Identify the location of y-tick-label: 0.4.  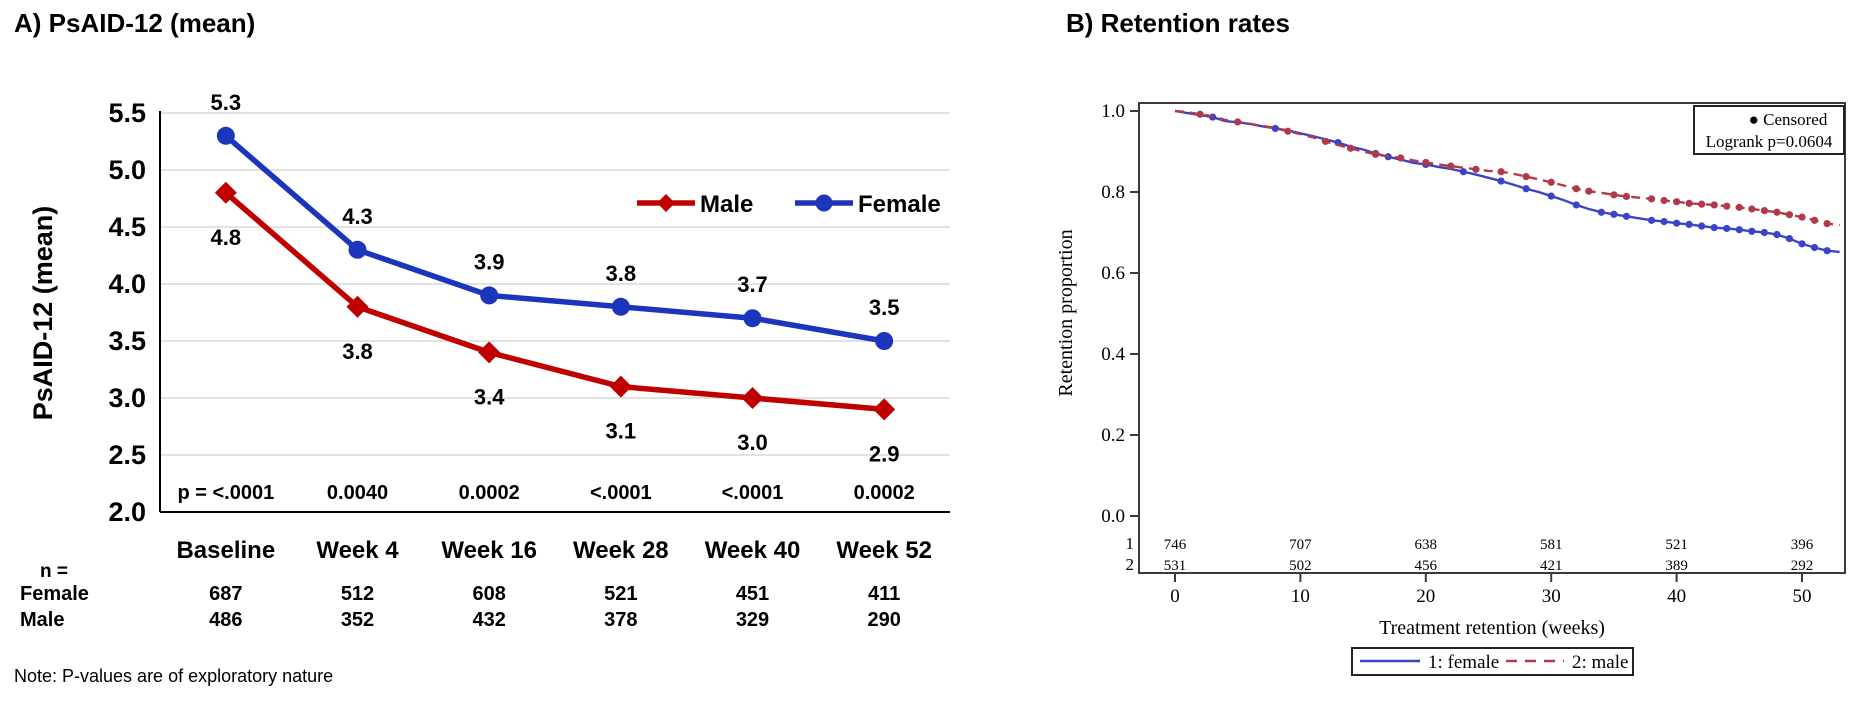
(1113, 354).